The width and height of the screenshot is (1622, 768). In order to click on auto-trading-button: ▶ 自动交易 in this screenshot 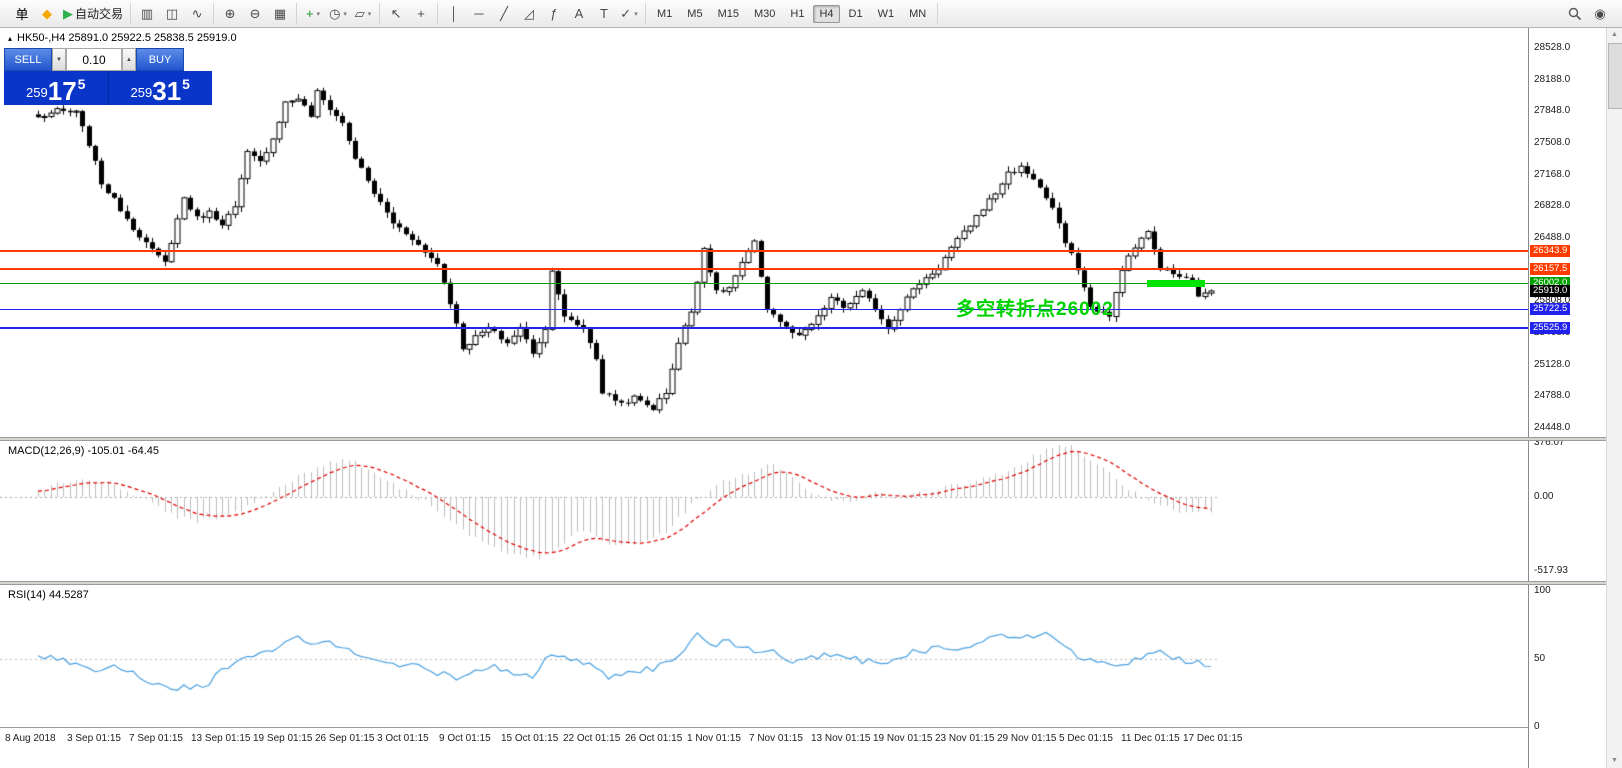, I will do `click(93, 14)`.